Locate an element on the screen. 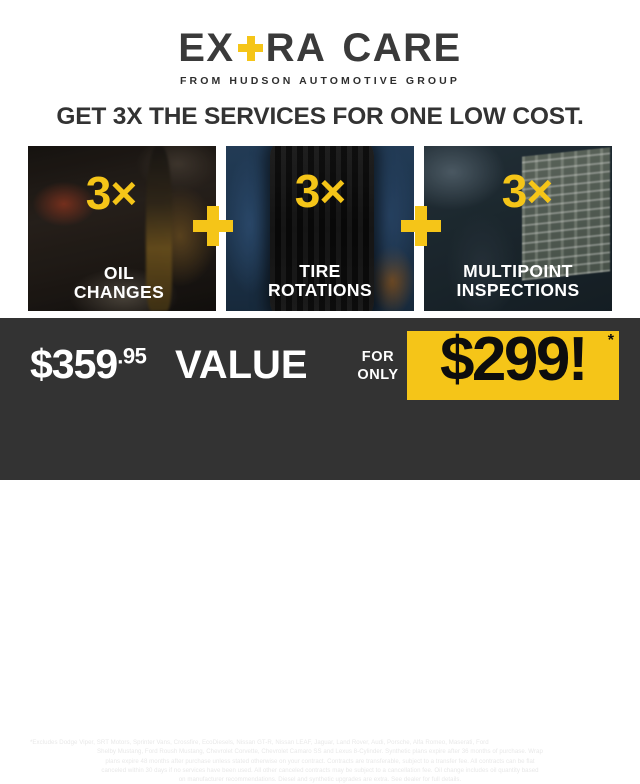 The image size is (640, 784). logo-text-ra: RA is located at coordinates (296, 48).